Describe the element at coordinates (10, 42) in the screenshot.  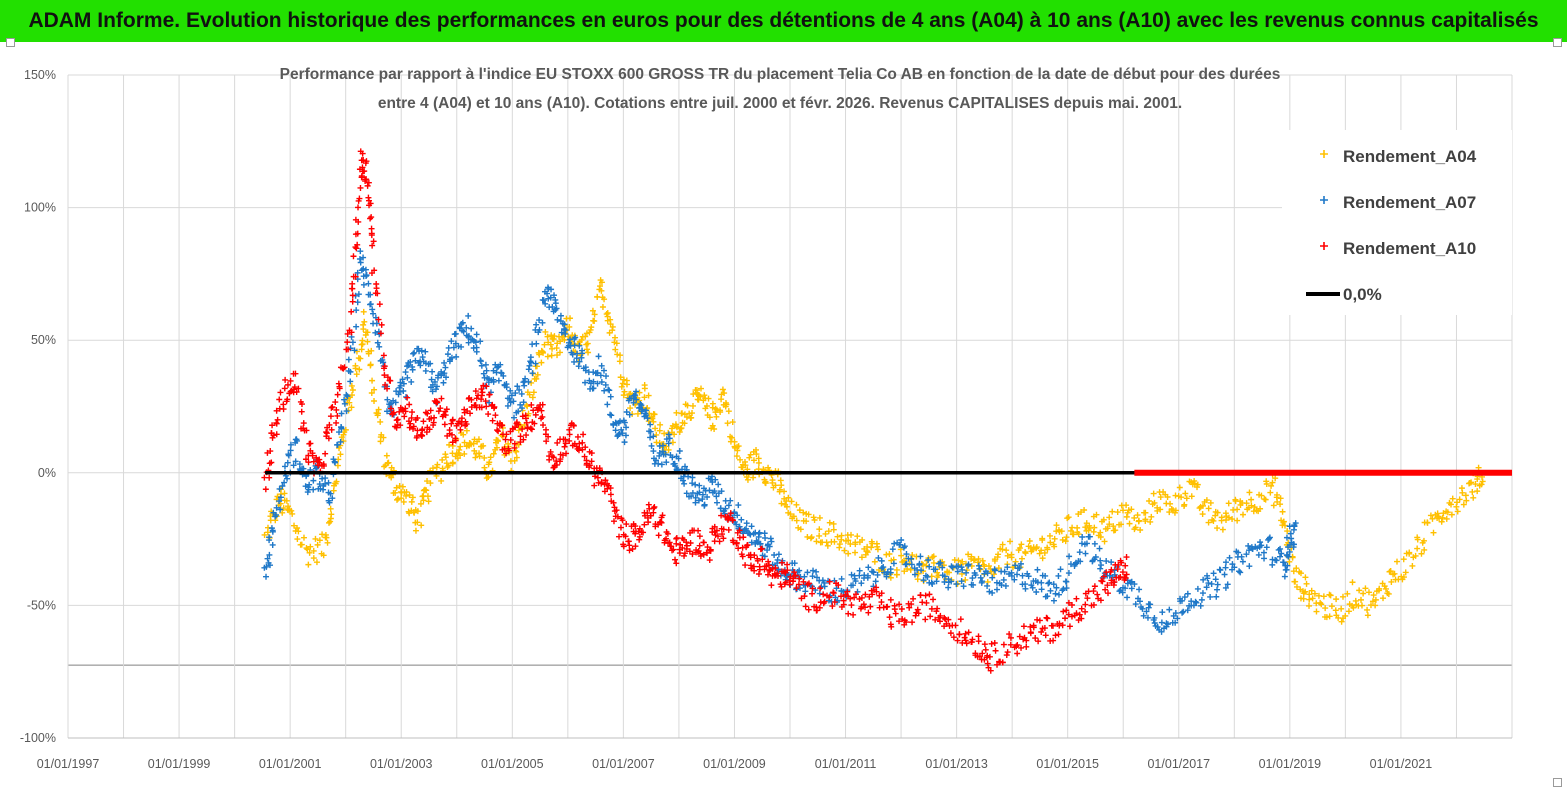
I see `selection-handle-top-left` at that location.